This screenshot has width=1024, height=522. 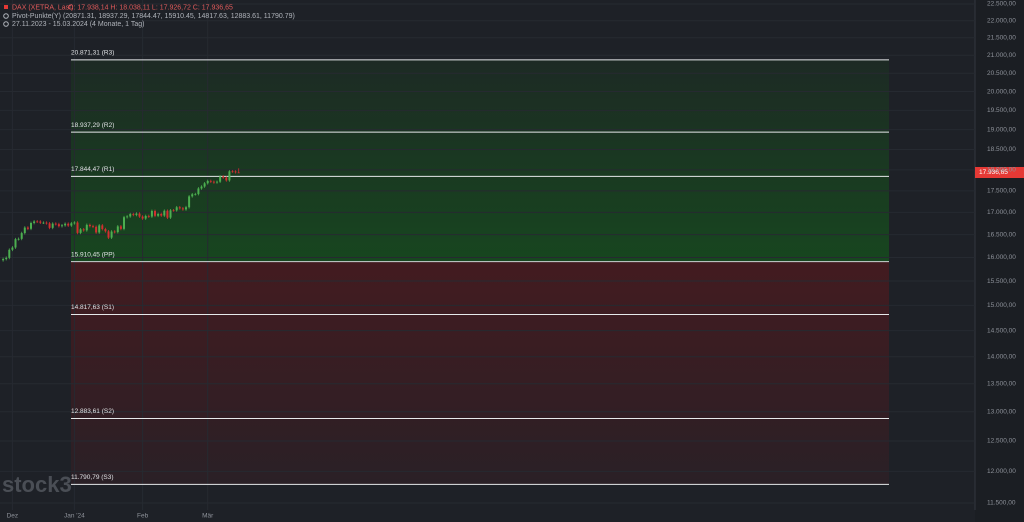 I want to click on pivot-label: 15.910,45 (PP), so click(x=93, y=254).